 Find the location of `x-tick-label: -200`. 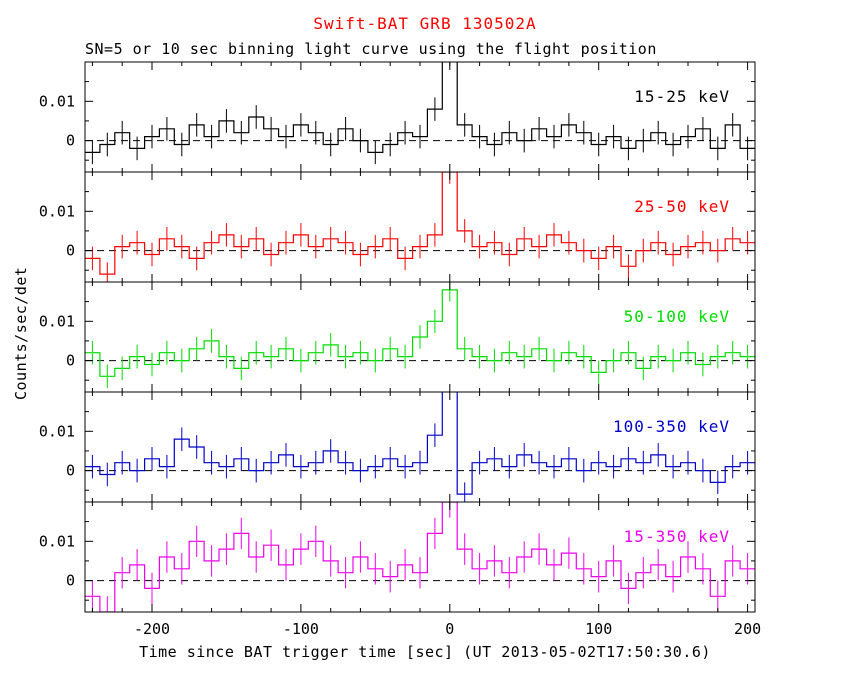

x-tick-label: -200 is located at coordinates (152, 629).